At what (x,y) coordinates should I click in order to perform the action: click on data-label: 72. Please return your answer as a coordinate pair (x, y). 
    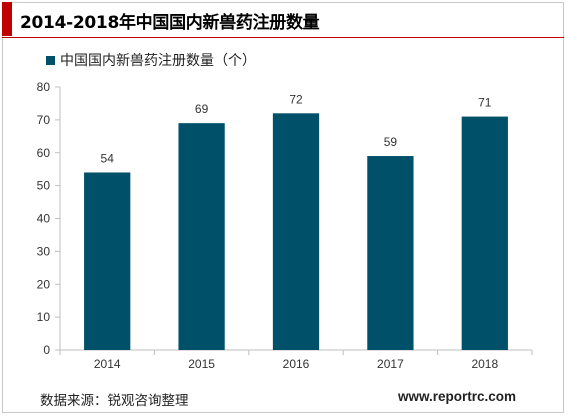
    Looking at the image, I should click on (296, 99).